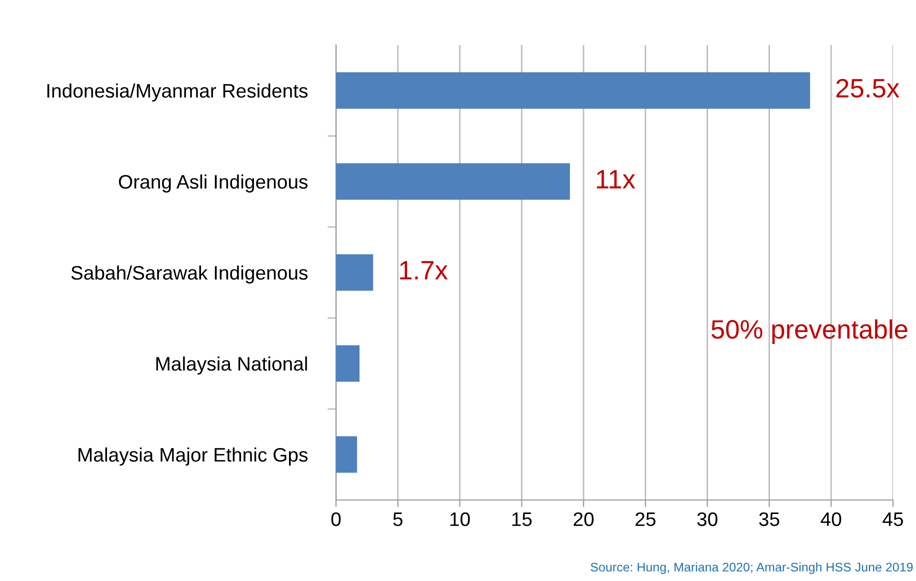  Describe the element at coordinates (231, 365) in the screenshot. I see `y-tick-label: Malaysia National` at that location.